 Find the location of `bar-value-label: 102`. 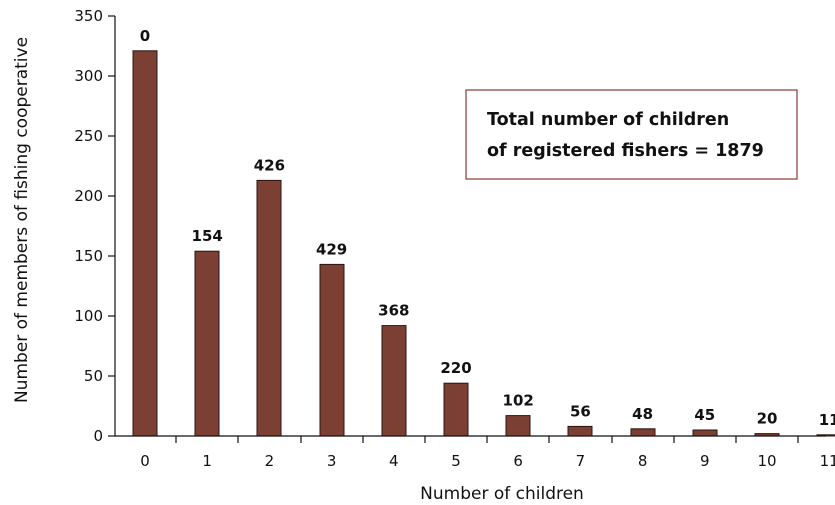

bar-value-label: 102 is located at coordinates (518, 401).